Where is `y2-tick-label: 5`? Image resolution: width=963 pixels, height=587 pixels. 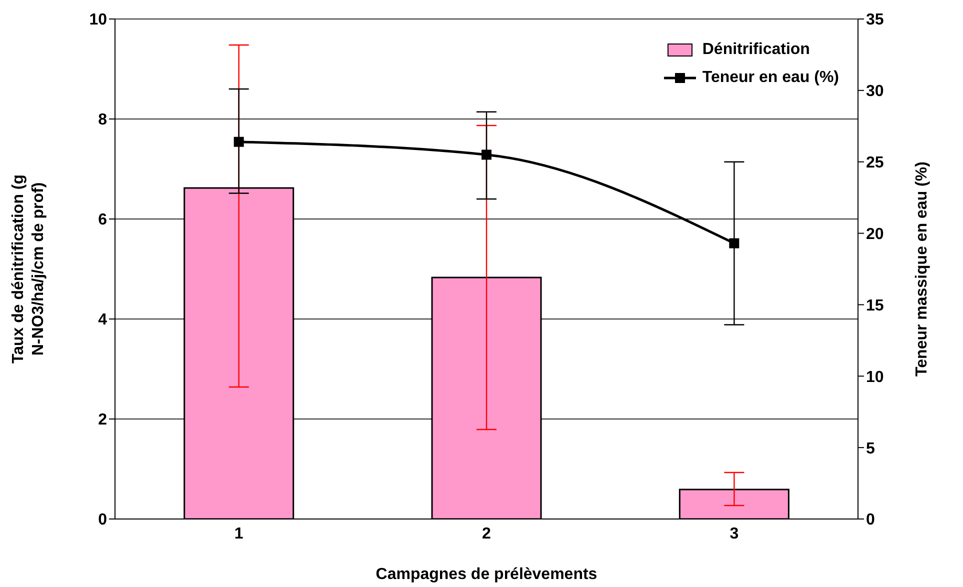
y2-tick-label: 5 is located at coordinates (870, 449).